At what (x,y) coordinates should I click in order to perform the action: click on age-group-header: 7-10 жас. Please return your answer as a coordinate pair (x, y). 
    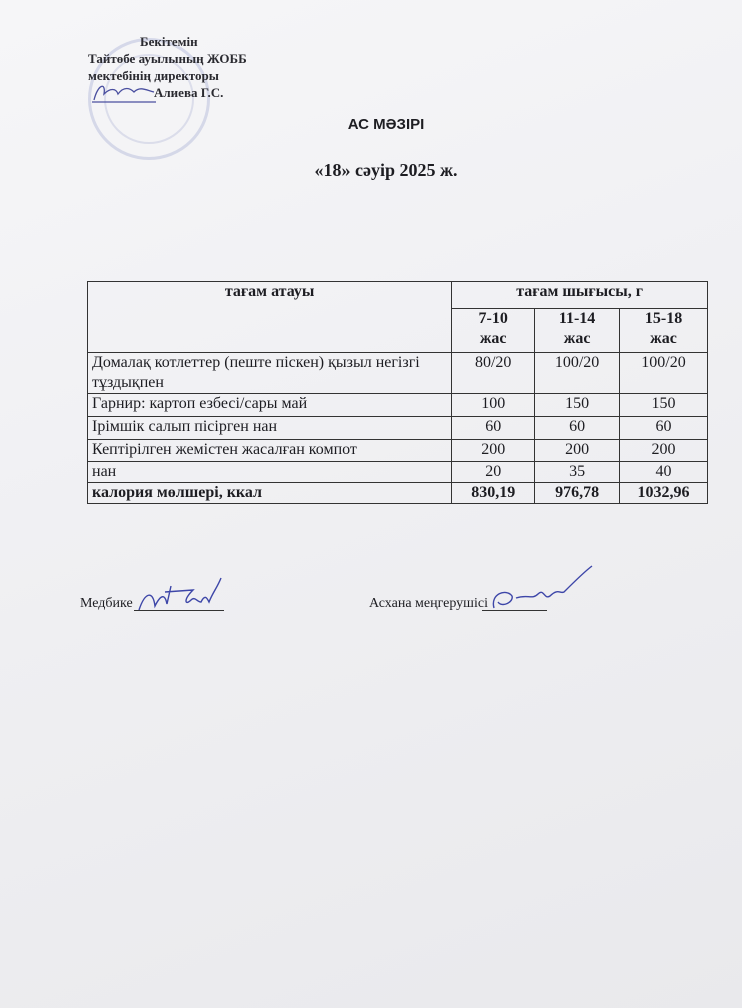
    Looking at the image, I should click on (493, 330).